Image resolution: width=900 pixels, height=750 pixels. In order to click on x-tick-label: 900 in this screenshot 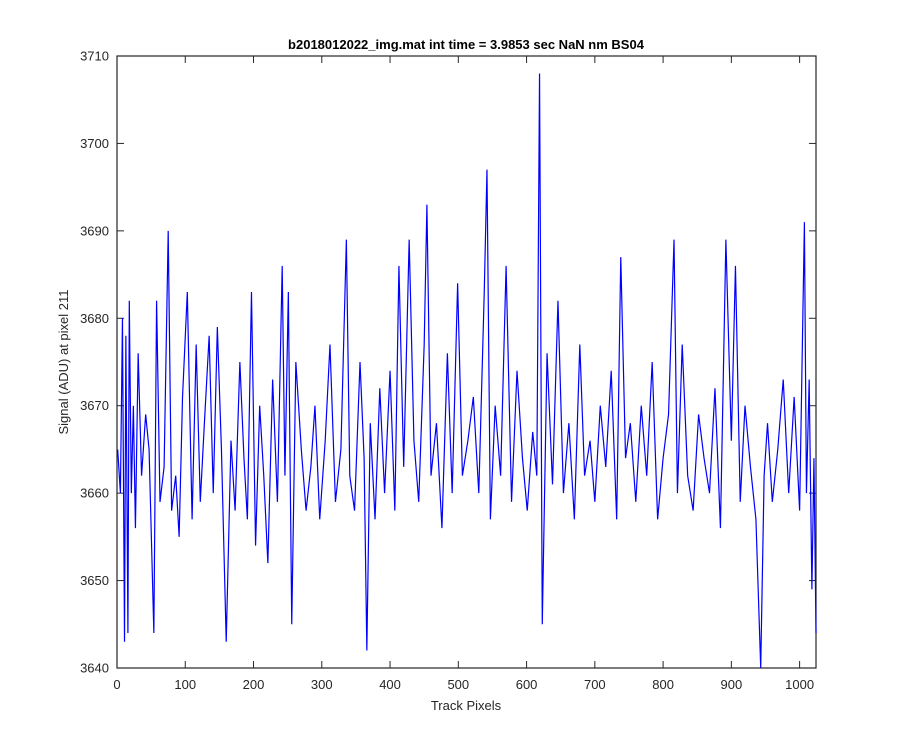, I will do `click(732, 684)`.